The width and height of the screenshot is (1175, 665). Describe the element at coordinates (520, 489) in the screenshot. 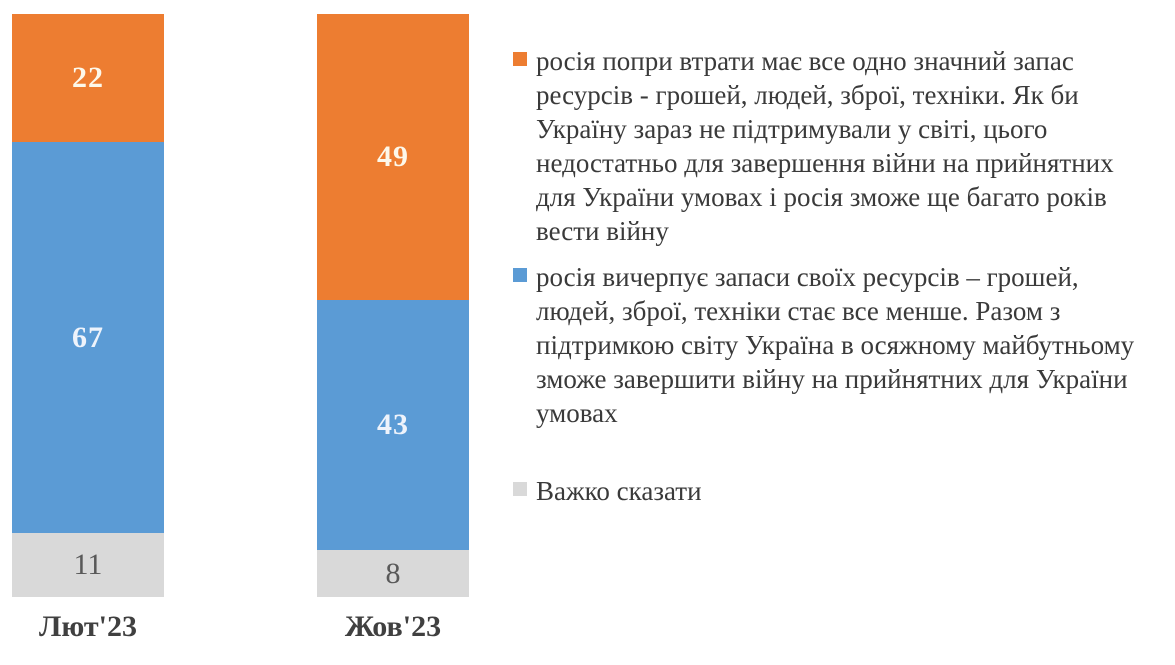

I see `legend-swatch-gray-icon` at that location.